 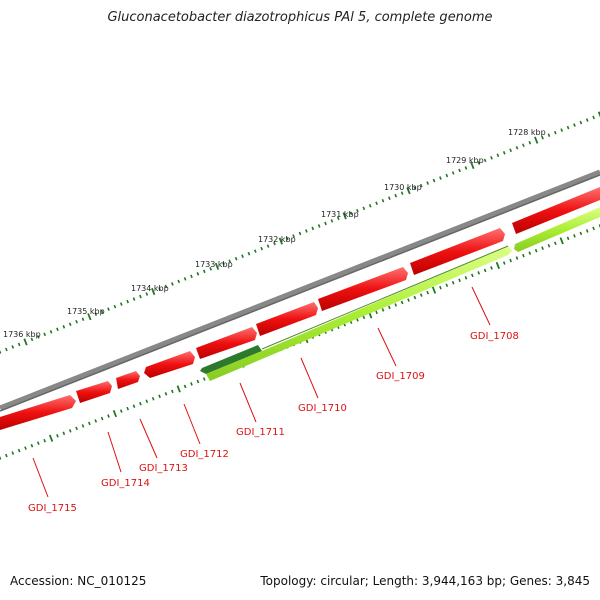 What do you see at coordinates (322, 408) in the screenshot?
I see `gene-label-GDI_1710: GDI_1710` at bounding box center [322, 408].